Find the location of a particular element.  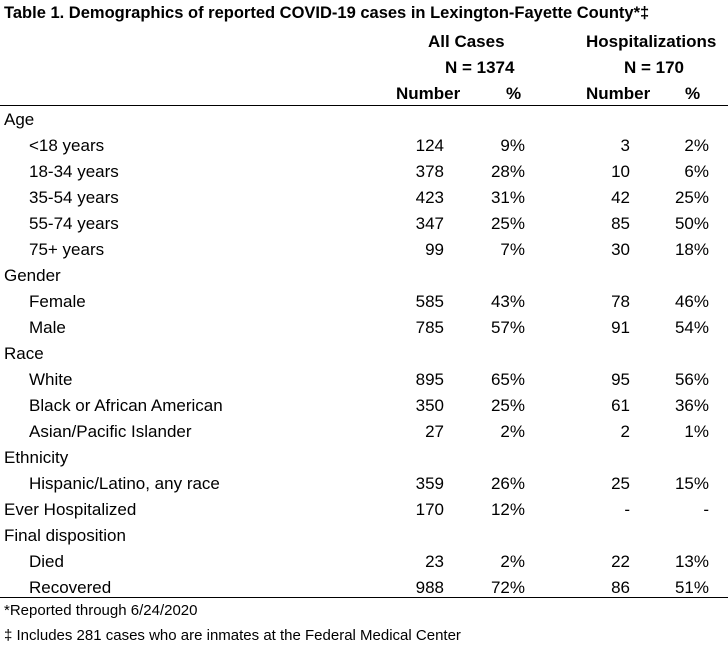

cell-hosp-number: 22 is located at coordinates (620, 561).